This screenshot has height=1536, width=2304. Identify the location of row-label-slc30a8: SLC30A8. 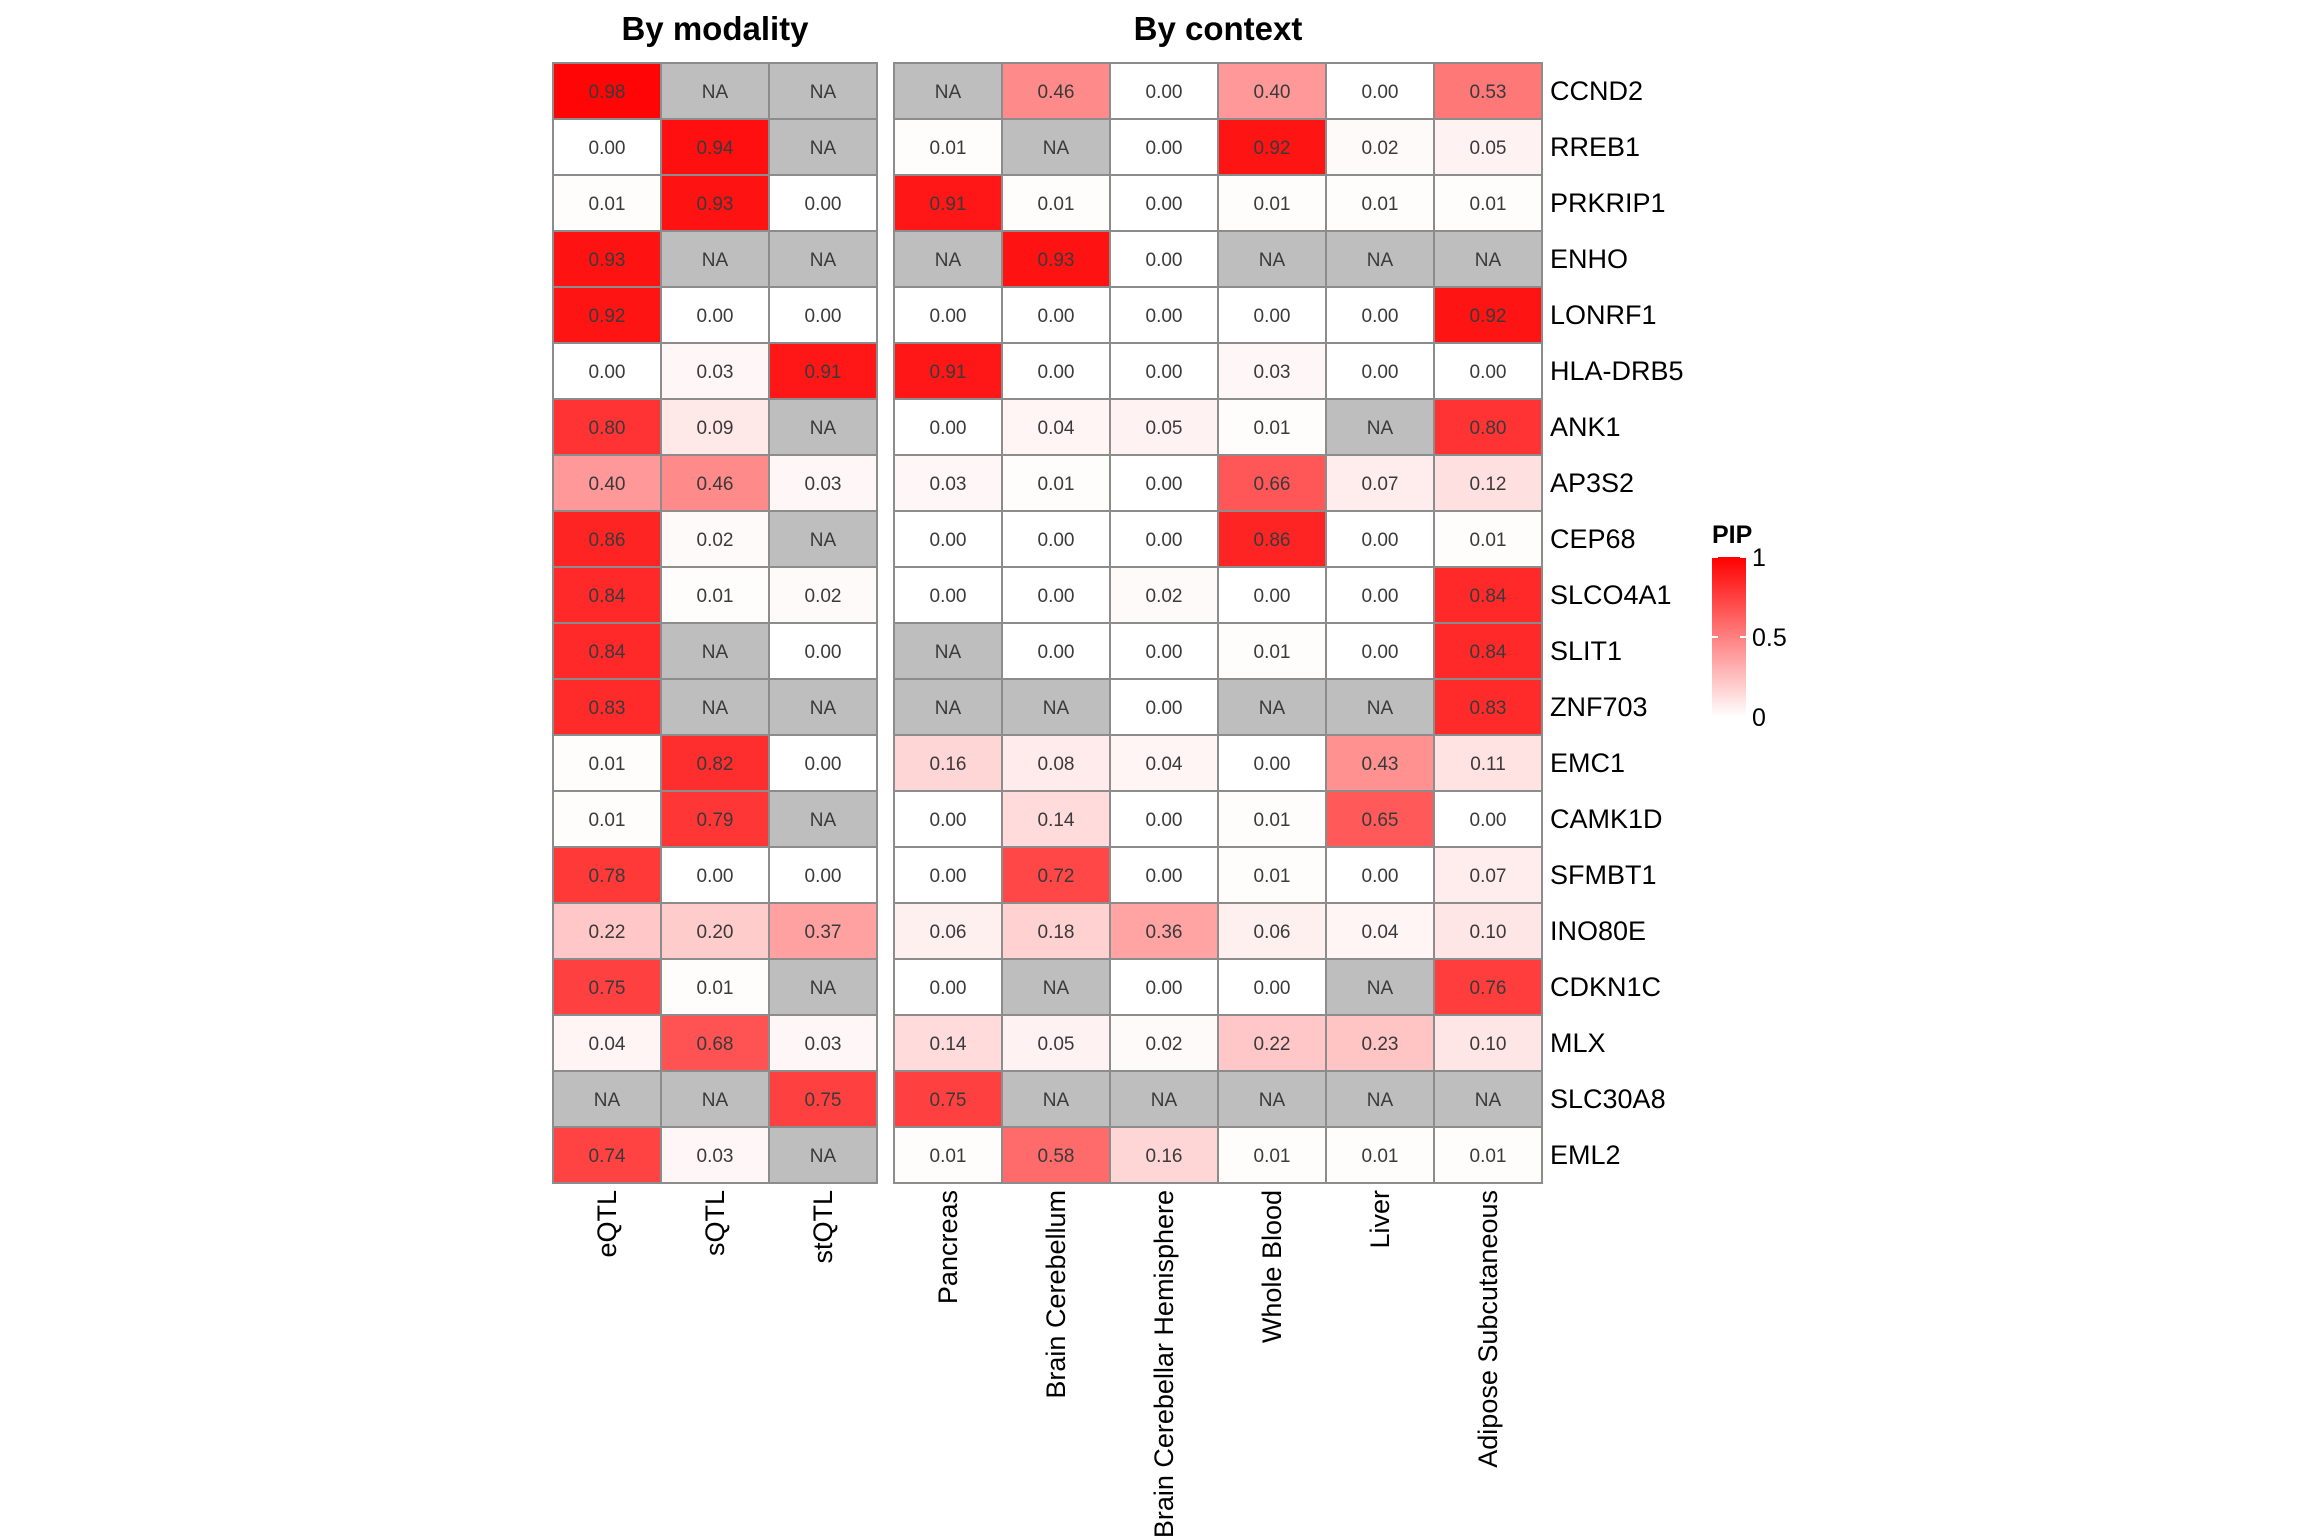
(1608, 1099).